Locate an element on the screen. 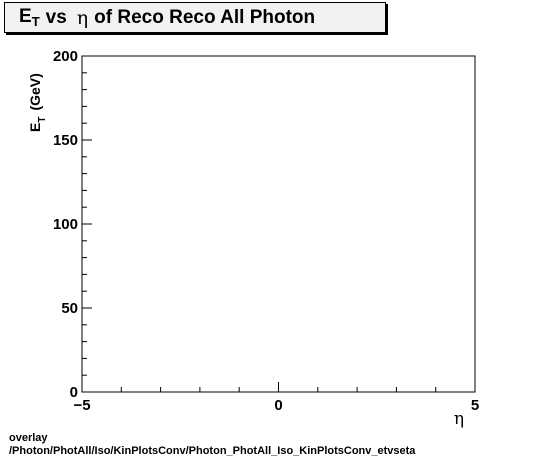 This screenshot has height=462, width=546. title-eta: η is located at coordinates (82, 17).